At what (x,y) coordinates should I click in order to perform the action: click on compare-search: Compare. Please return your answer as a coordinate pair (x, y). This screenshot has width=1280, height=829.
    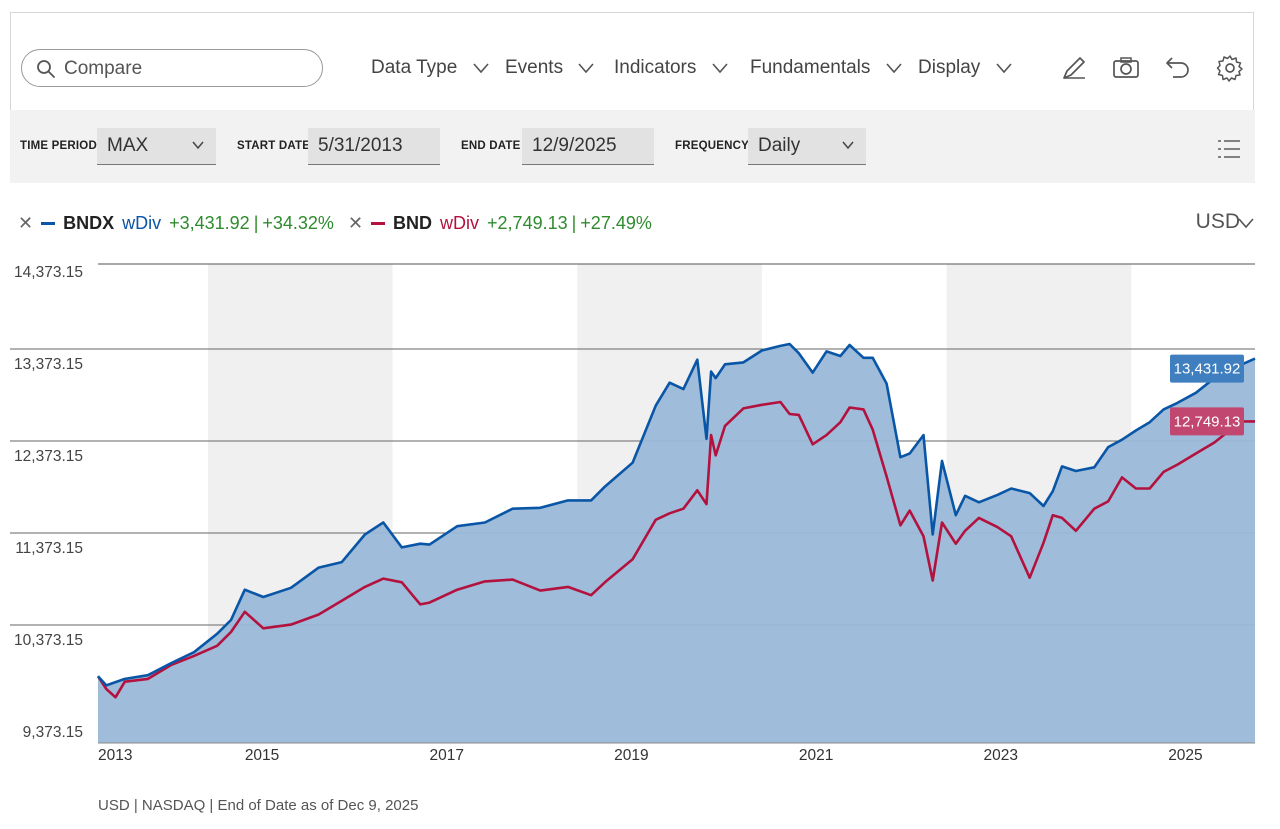
    Looking at the image, I should click on (172, 68).